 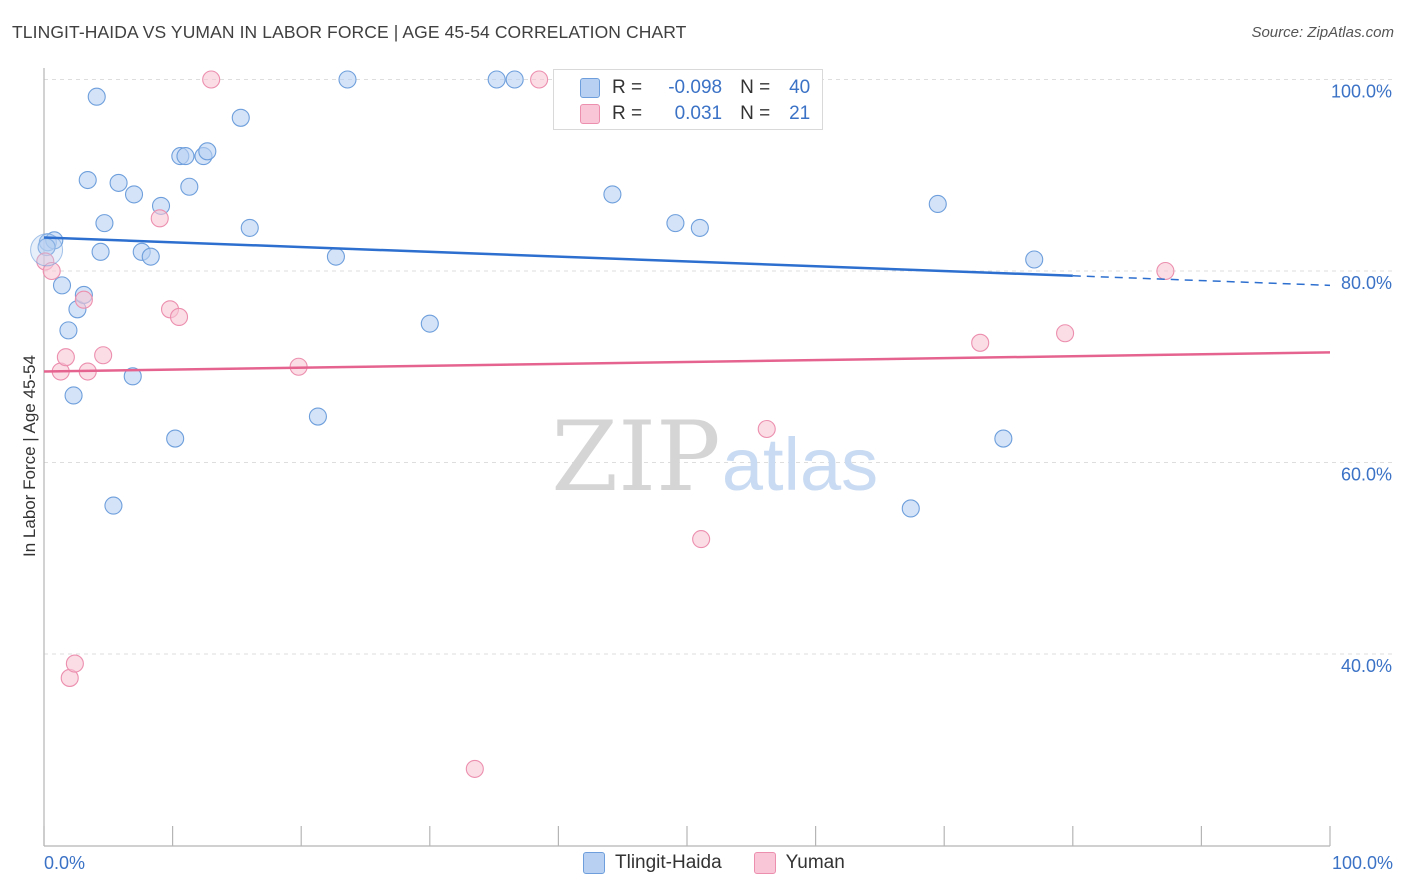 What do you see at coordinates (635, 457) in the screenshot?
I see `watermark-zip: ZIP` at bounding box center [635, 457].